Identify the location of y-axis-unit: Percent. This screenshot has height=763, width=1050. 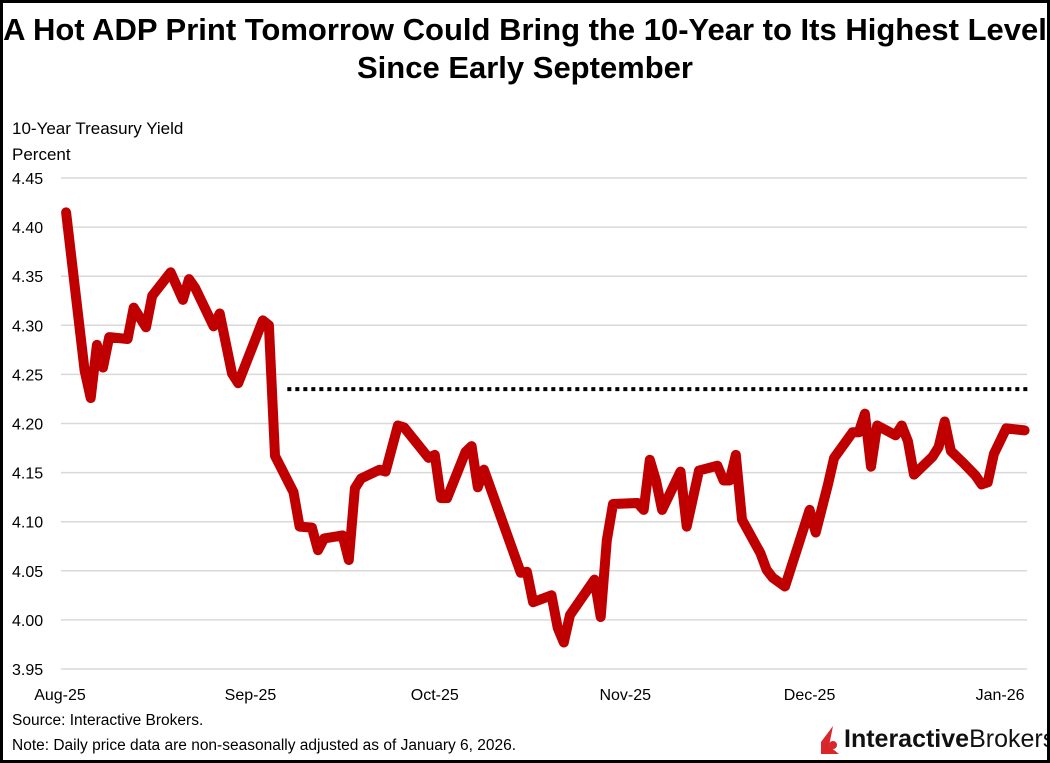
(41, 154).